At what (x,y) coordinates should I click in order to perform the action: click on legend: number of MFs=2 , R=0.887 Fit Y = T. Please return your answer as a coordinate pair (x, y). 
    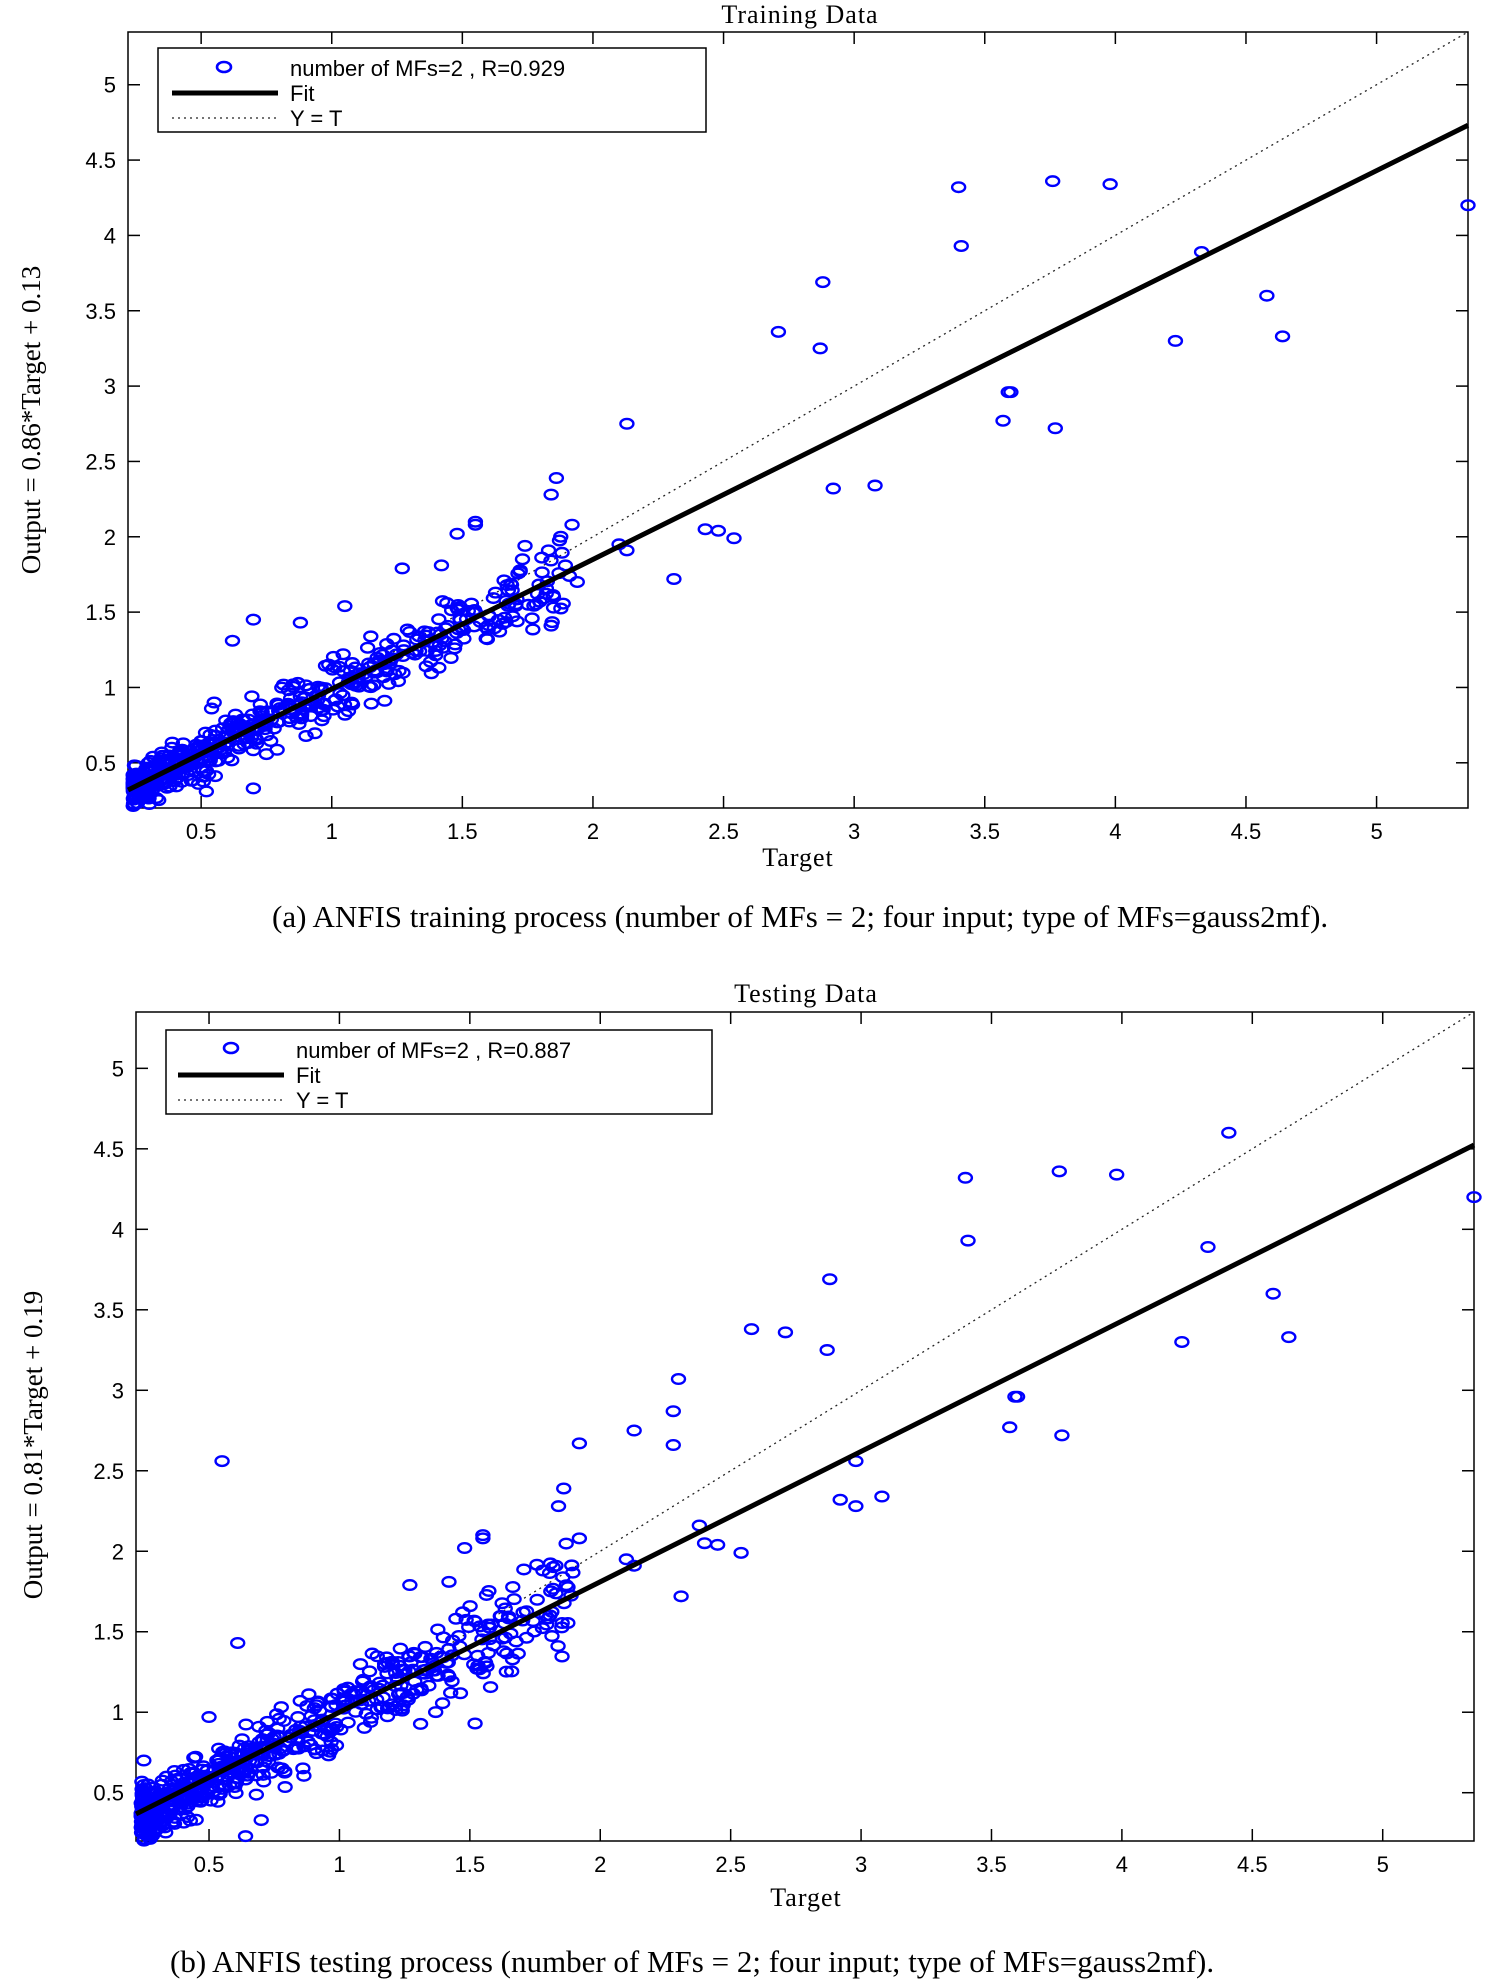
    Looking at the image, I should click on (439, 1072).